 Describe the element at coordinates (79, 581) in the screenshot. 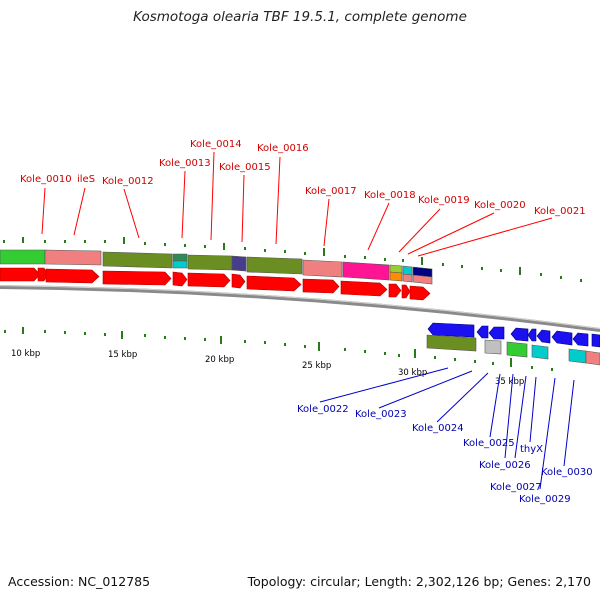

I see `accession-text: Accession: NC_012785` at that location.